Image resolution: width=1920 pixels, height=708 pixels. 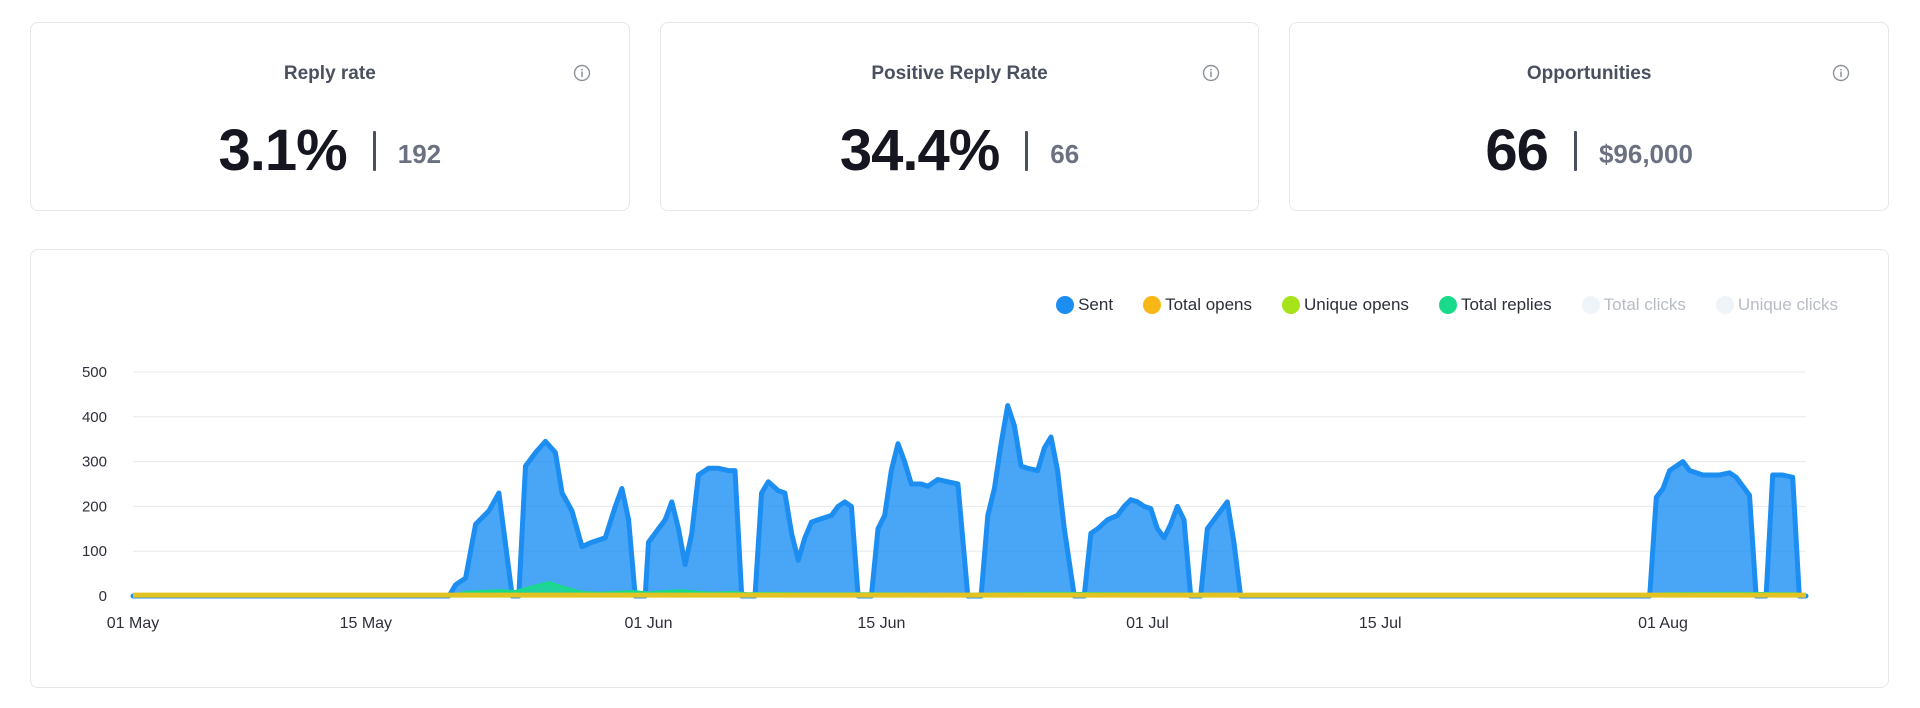 I want to click on legend-item-total-clicks: Total clicks, so click(x=1633, y=305).